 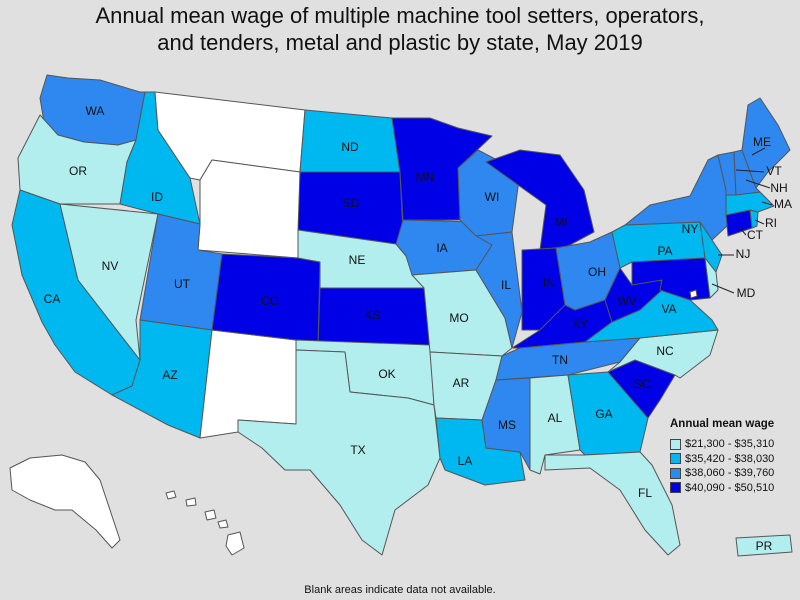 I want to click on state-label-mo: MO, so click(x=458, y=318).